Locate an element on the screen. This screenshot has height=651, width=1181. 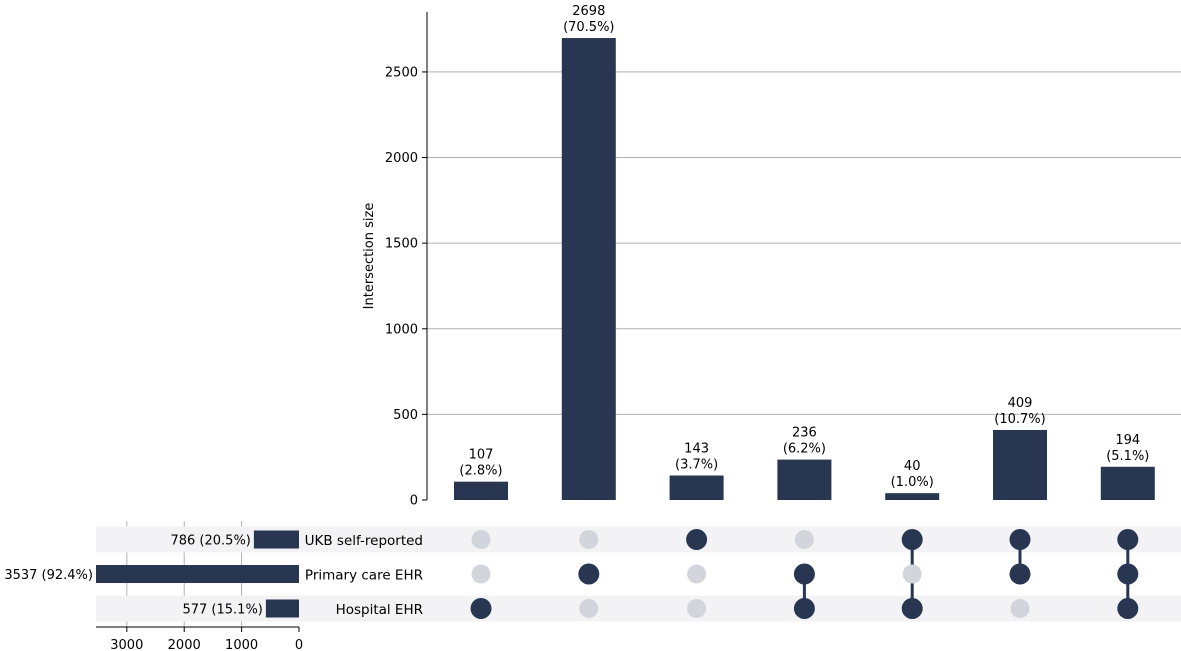
set-size-label: 786 (20.5%) is located at coordinates (210, 541).